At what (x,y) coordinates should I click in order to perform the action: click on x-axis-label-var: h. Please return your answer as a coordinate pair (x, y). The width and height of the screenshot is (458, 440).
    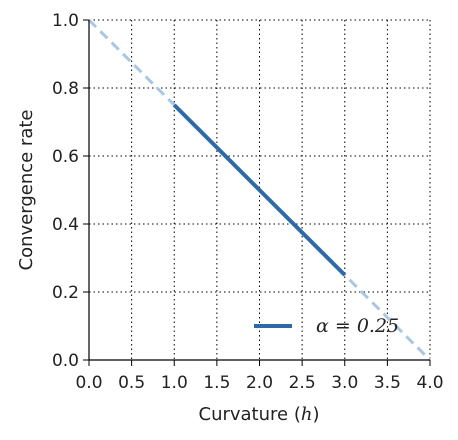
    Looking at the image, I should click on (307, 414).